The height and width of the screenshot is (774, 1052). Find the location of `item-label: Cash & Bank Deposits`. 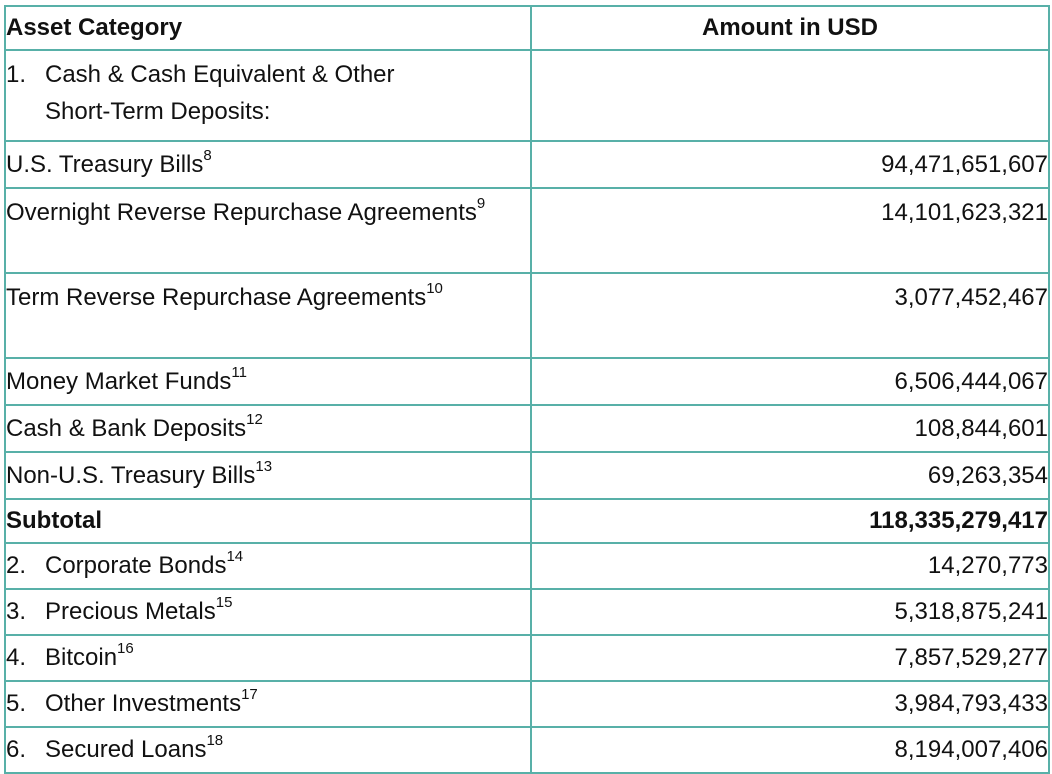

item-label: Cash & Bank Deposits is located at coordinates (126, 428).